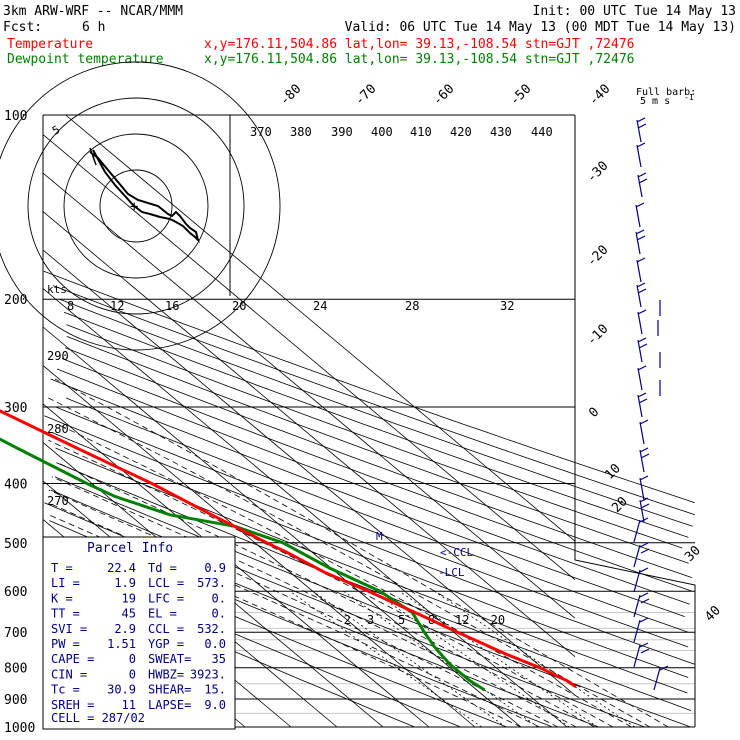  Describe the element at coordinates (424, 554) in the screenshot. I see `level-markers: <-CCL -LCL M` at that location.